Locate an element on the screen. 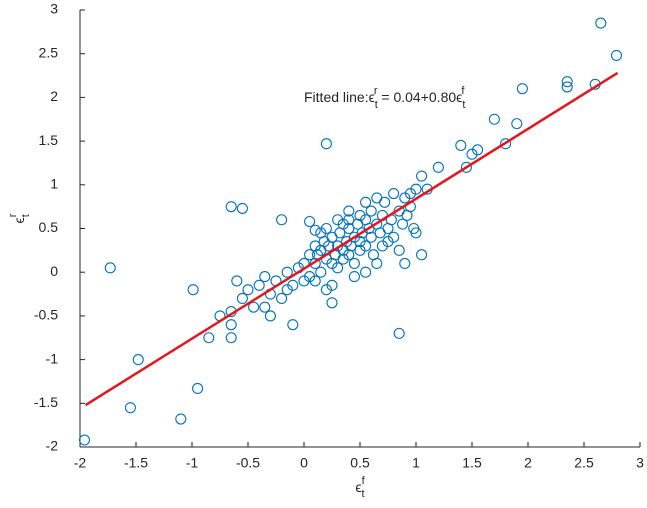 This screenshot has width=647, height=508. y-axis-label: ϵtr is located at coordinates (19, 218).